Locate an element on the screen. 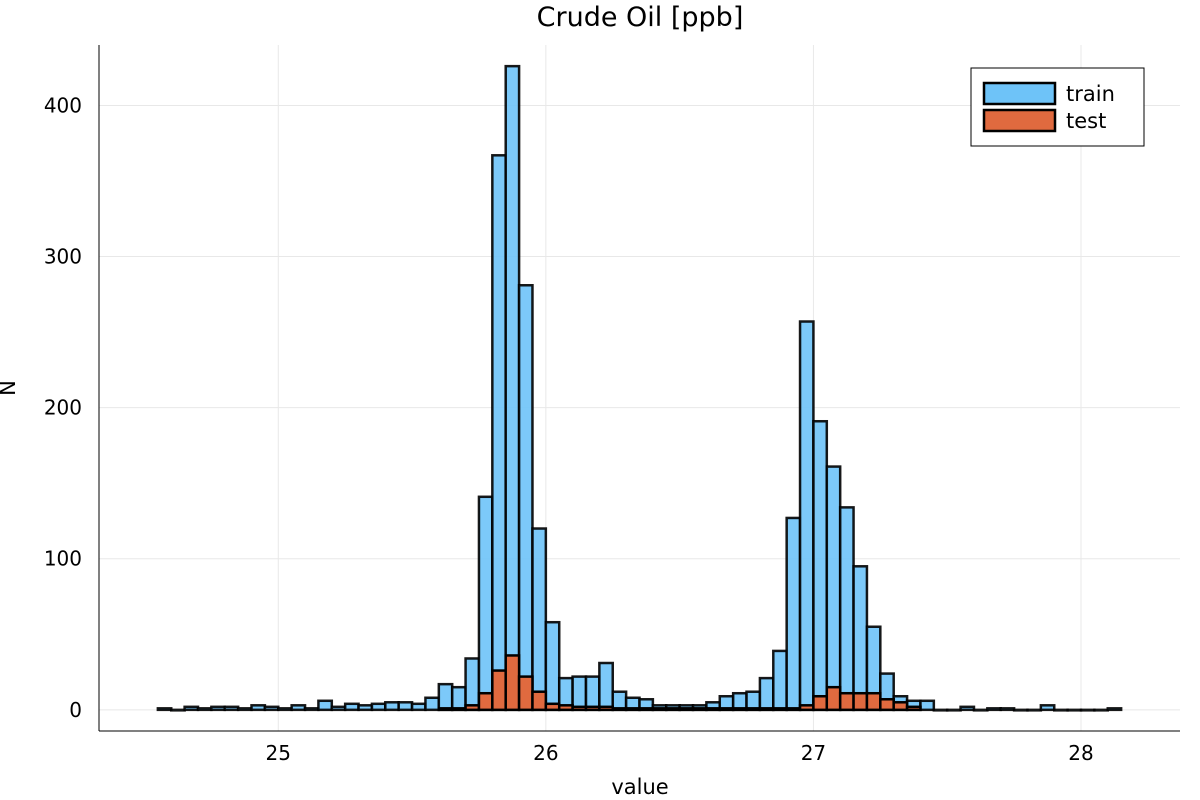 The image size is (1200, 800). y-tick-label: 0 is located at coordinates (75, 710).